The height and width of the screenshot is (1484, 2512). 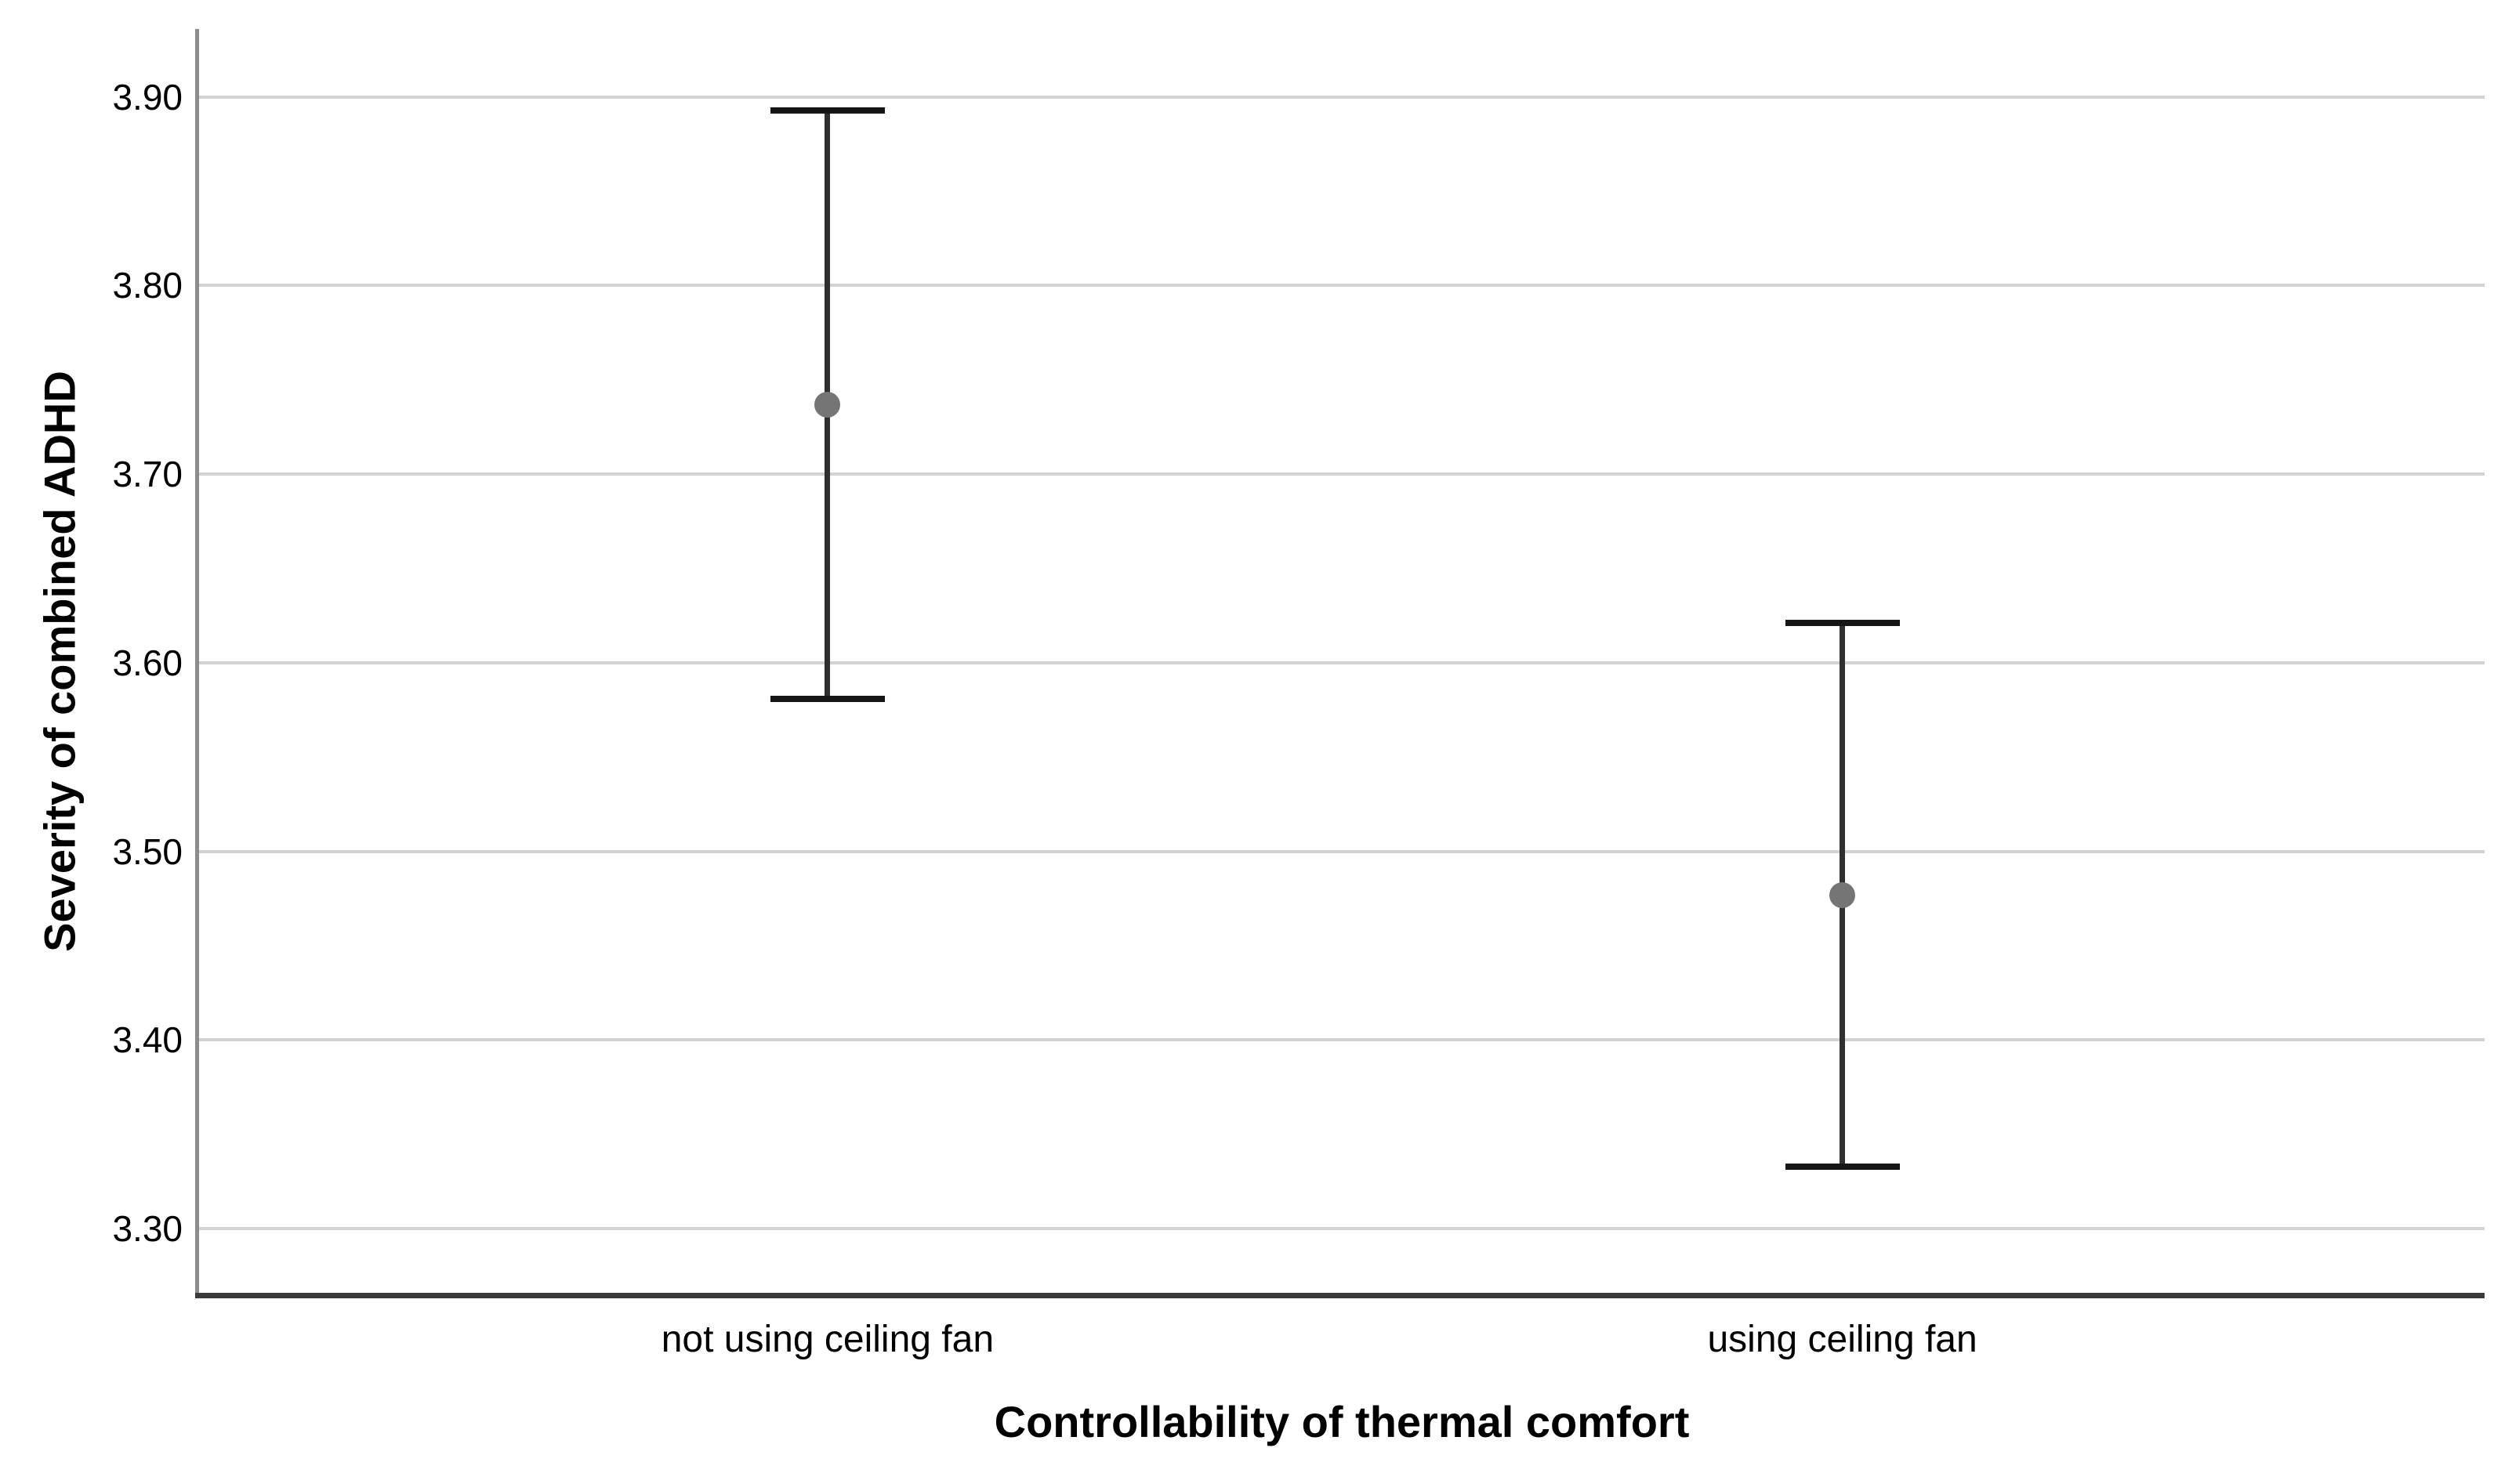 What do you see at coordinates (828, 1339) in the screenshot?
I see `x-category-label: not using ceiling fan` at bounding box center [828, 1339].